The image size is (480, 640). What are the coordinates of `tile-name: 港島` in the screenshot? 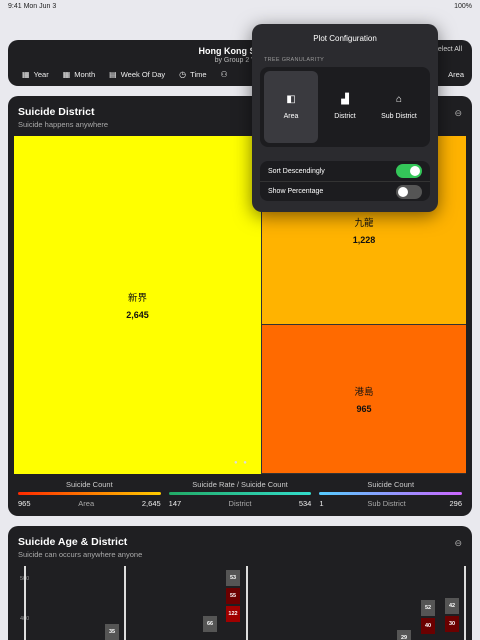 It's located at (364, 392).